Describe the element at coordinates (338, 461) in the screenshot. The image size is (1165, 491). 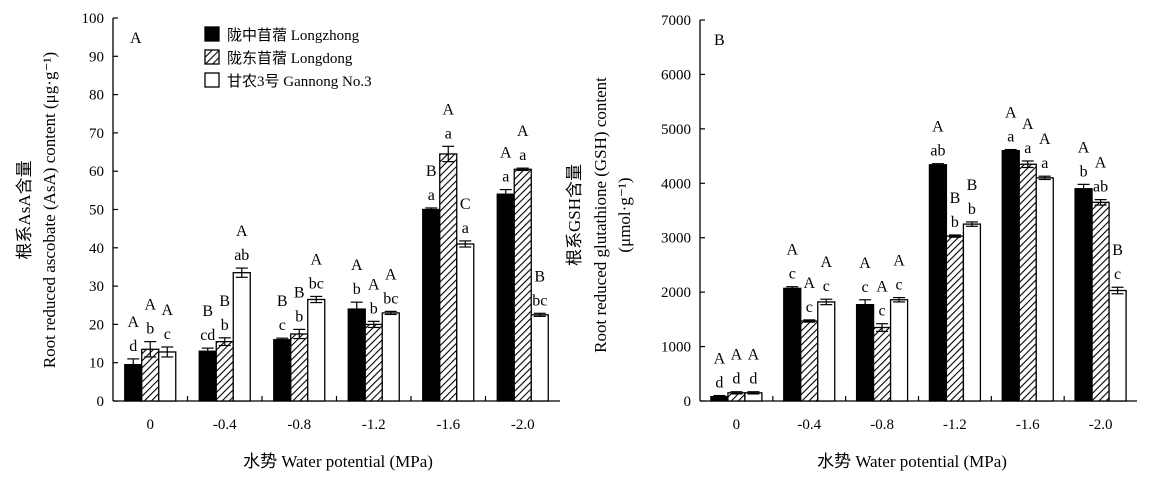
I see `x-axis-title: 水势 Water potential (MPa)` at that location.